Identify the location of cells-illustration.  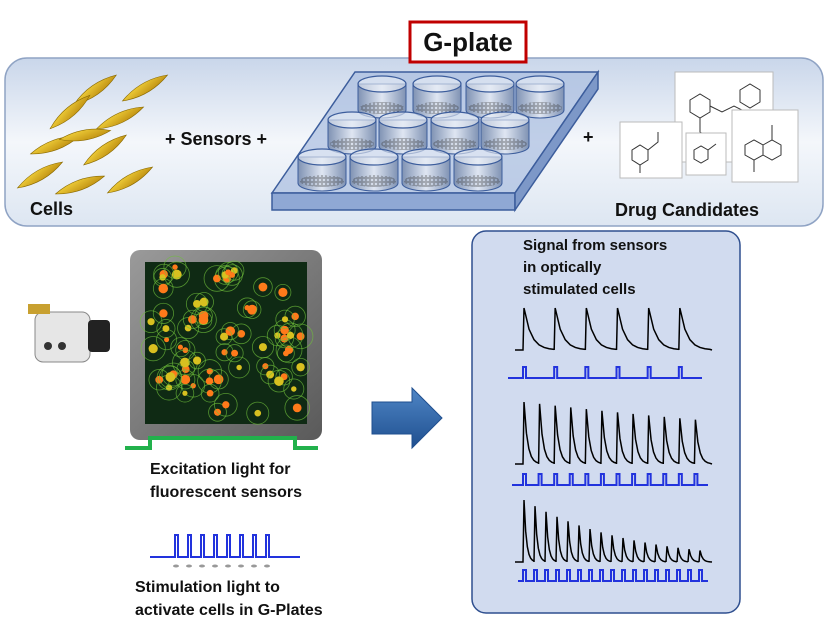
(92, 134).